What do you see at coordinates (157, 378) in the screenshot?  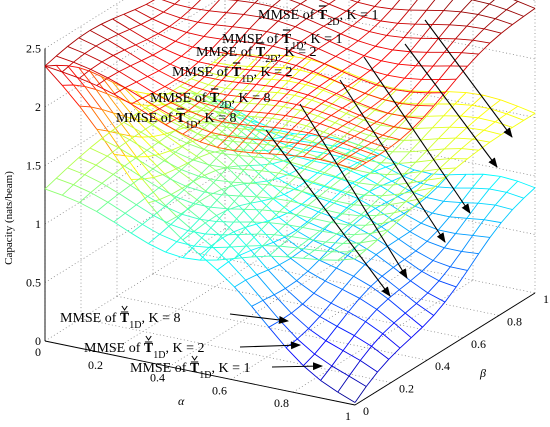 I see `x-tick-label: 0.4` at bounding box center [157, 378].